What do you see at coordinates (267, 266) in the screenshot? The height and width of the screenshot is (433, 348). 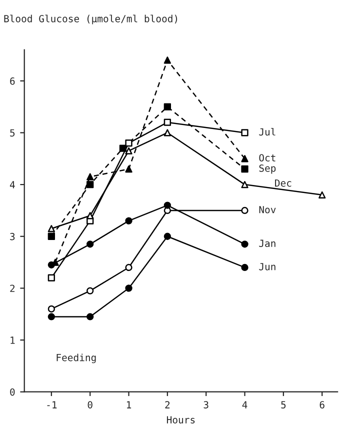 I see `series-label: Jun` at bounding box center [267, 266].